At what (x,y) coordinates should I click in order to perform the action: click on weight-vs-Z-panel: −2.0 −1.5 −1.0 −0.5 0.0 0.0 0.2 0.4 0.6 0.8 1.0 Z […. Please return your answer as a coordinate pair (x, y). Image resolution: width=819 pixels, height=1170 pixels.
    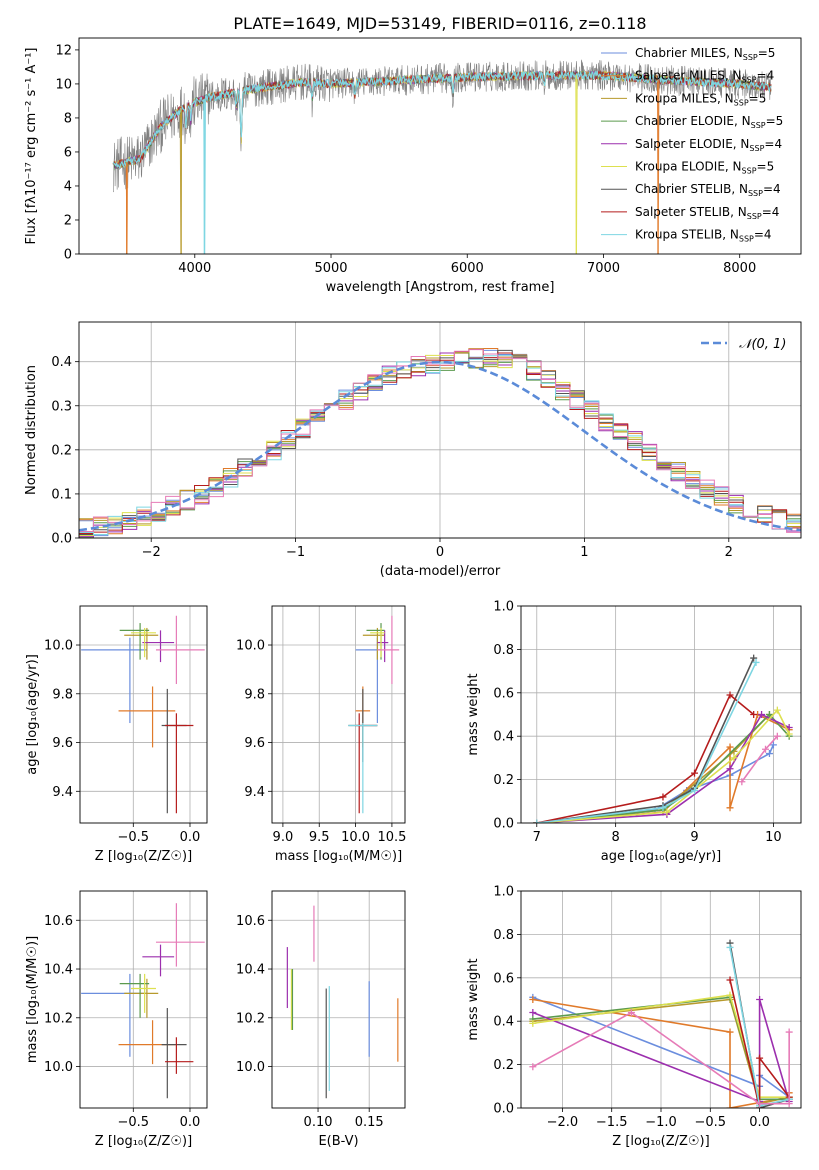
    Looking at the image, I should click on (634, 1017).